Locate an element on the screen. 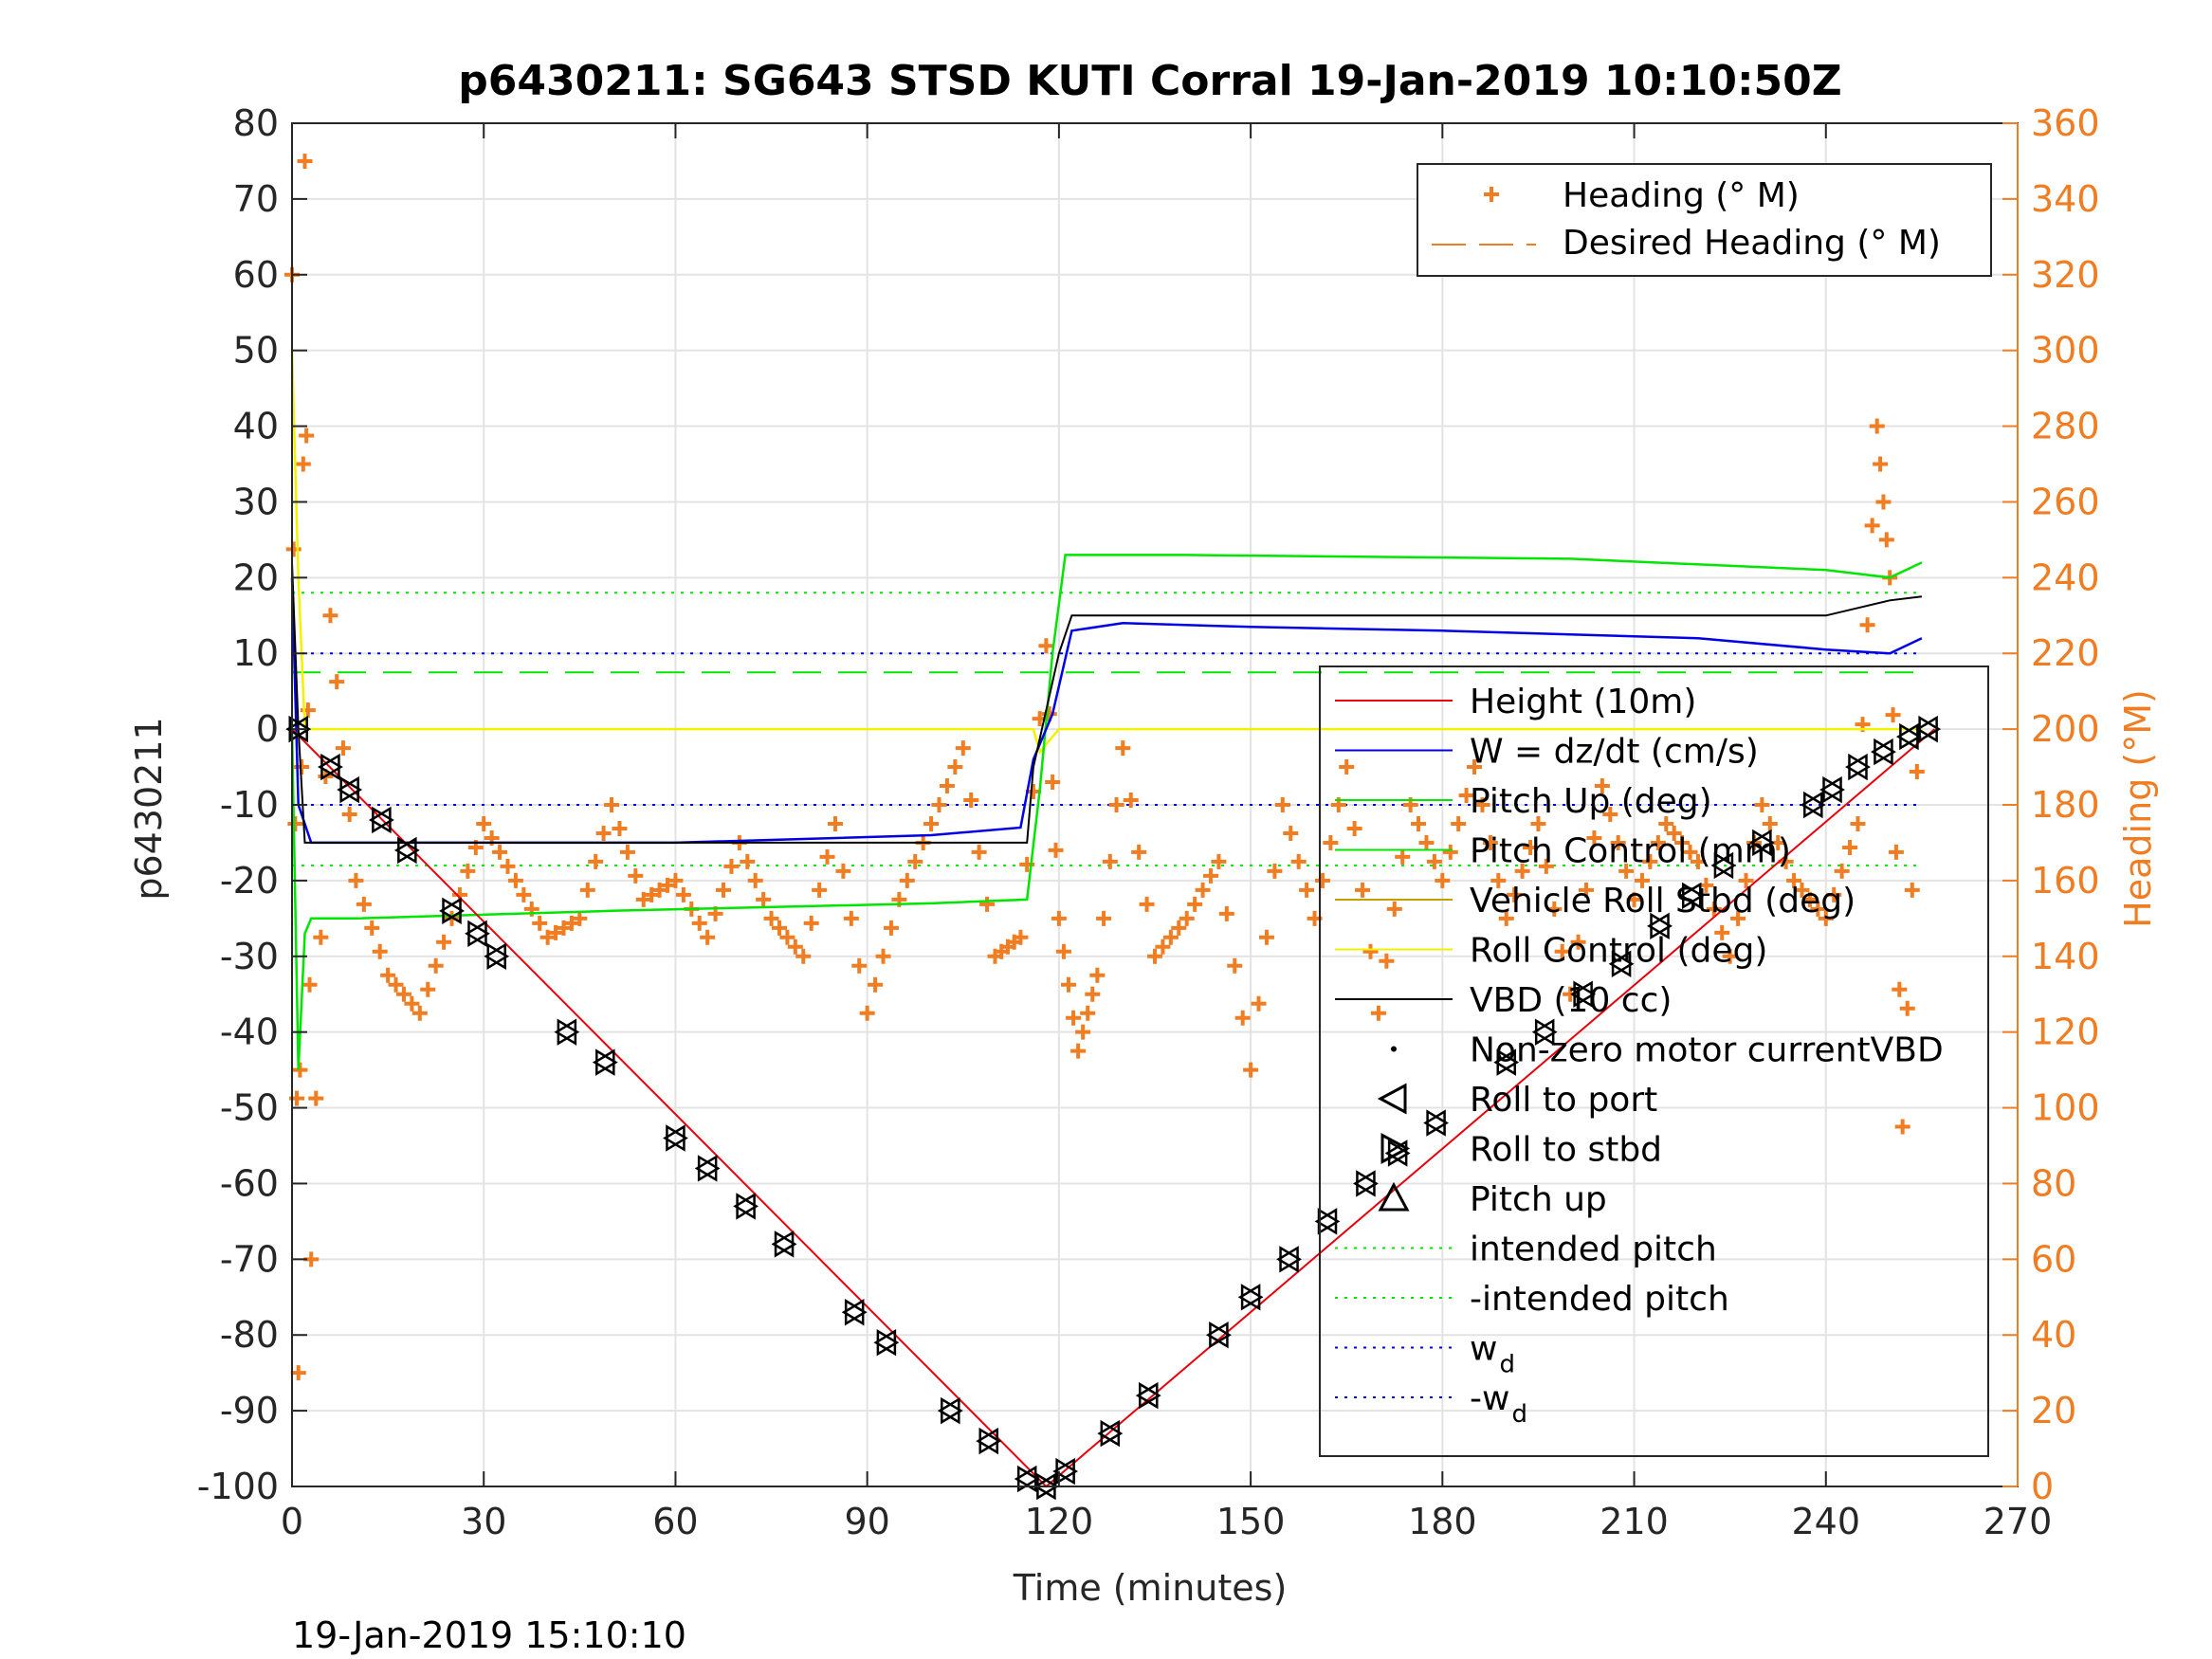  y2-tick-label: 220 is located at coordinates (2065, 653).